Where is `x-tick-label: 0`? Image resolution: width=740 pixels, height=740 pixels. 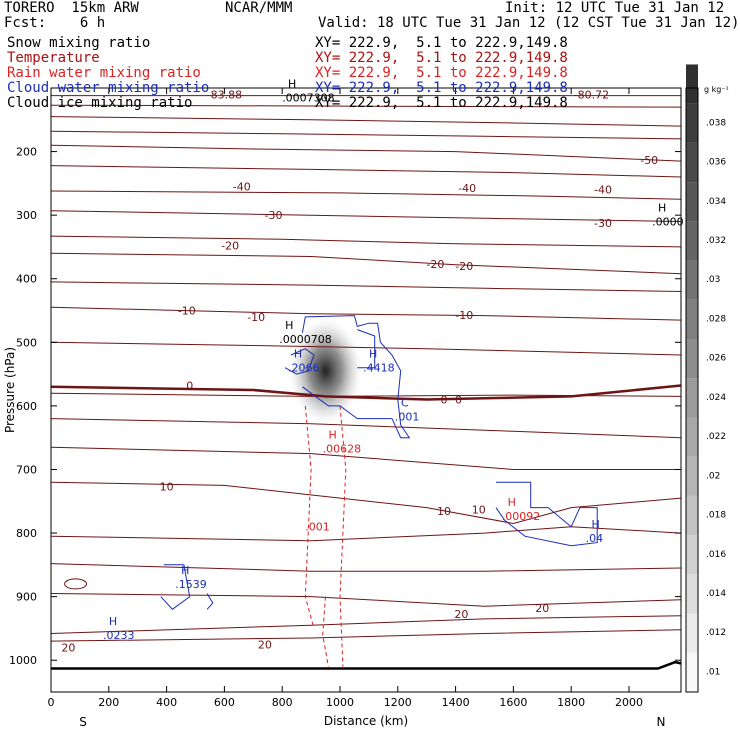 x-tick-label: 0 is located at coordinates (51, 702).